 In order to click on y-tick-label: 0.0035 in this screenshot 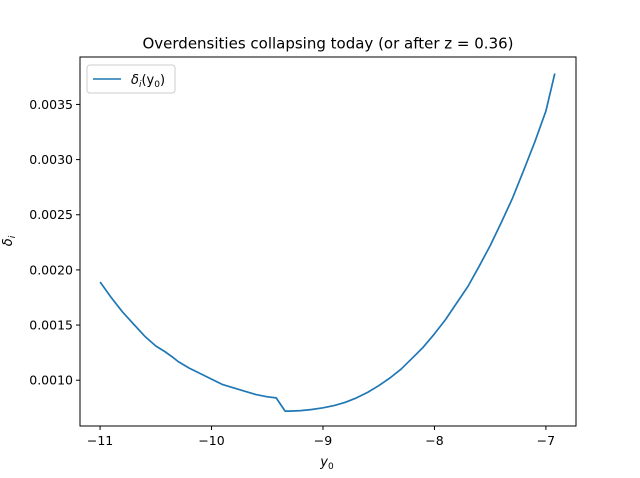, I will do `click(51, 104)`.